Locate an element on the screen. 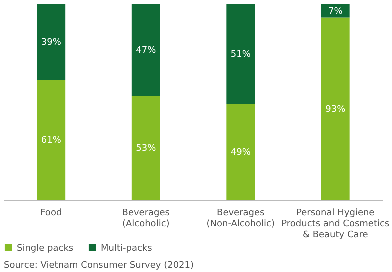 Image resolution: width=392 pixels, height=272 pixels. data-label: 61% is located at coordinates (51, 141).